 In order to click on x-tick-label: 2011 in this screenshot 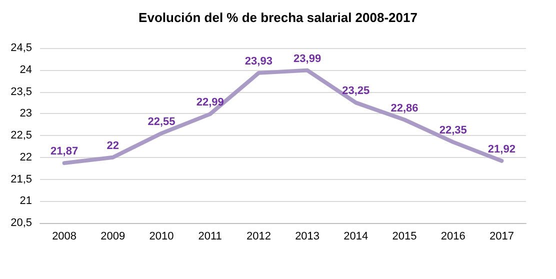, I will do `click(210, 236)`.